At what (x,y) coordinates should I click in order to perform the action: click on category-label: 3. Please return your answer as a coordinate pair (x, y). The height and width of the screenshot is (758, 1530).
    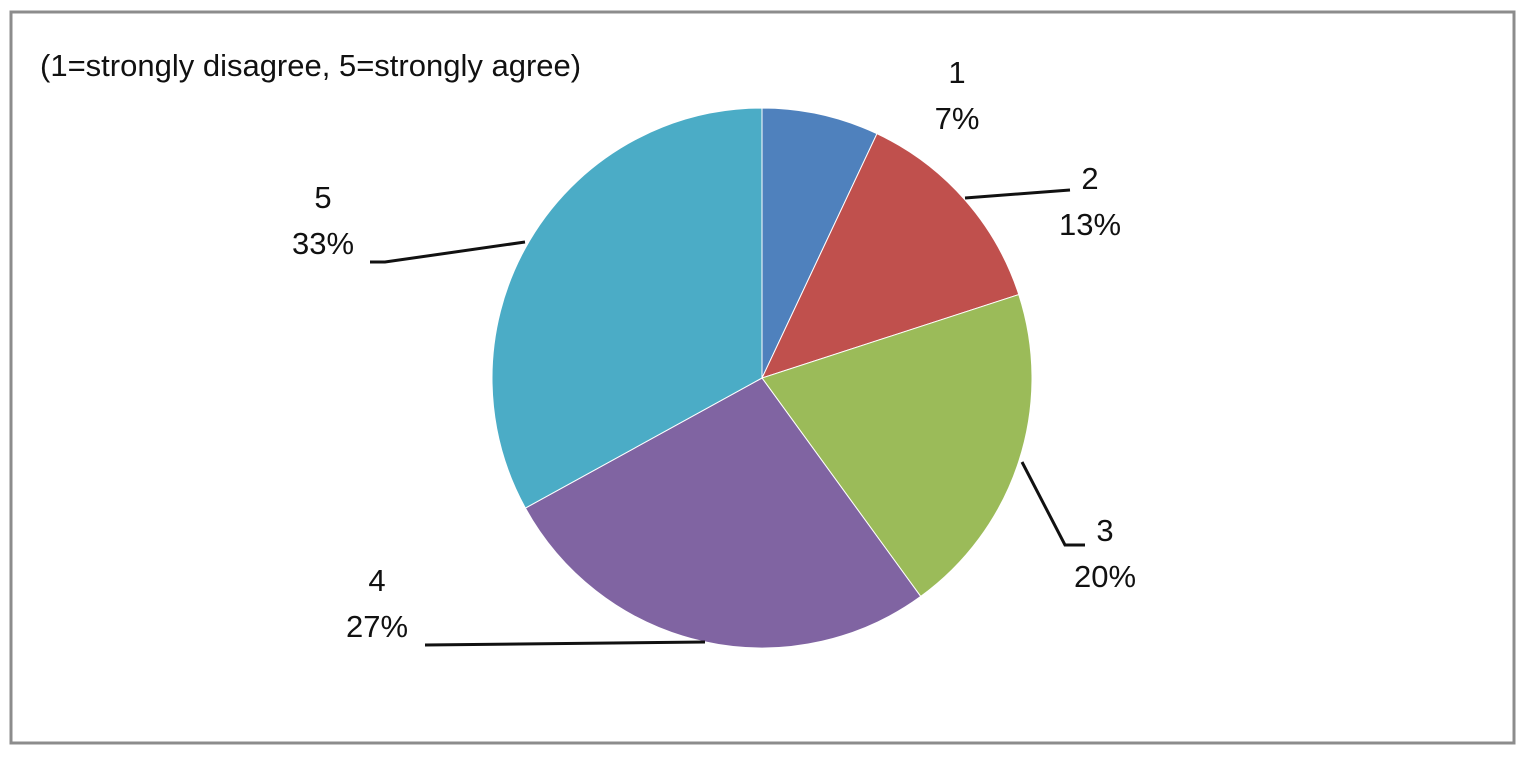
    Looking at the image, I should click on (1104, 530).